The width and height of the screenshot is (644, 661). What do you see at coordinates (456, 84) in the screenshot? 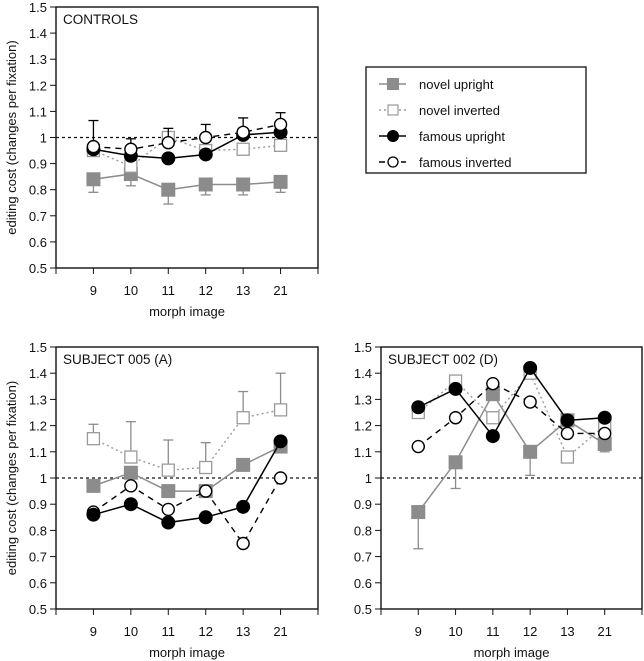
I see `legend-label: novel upright` at bounding box center [456, 84].